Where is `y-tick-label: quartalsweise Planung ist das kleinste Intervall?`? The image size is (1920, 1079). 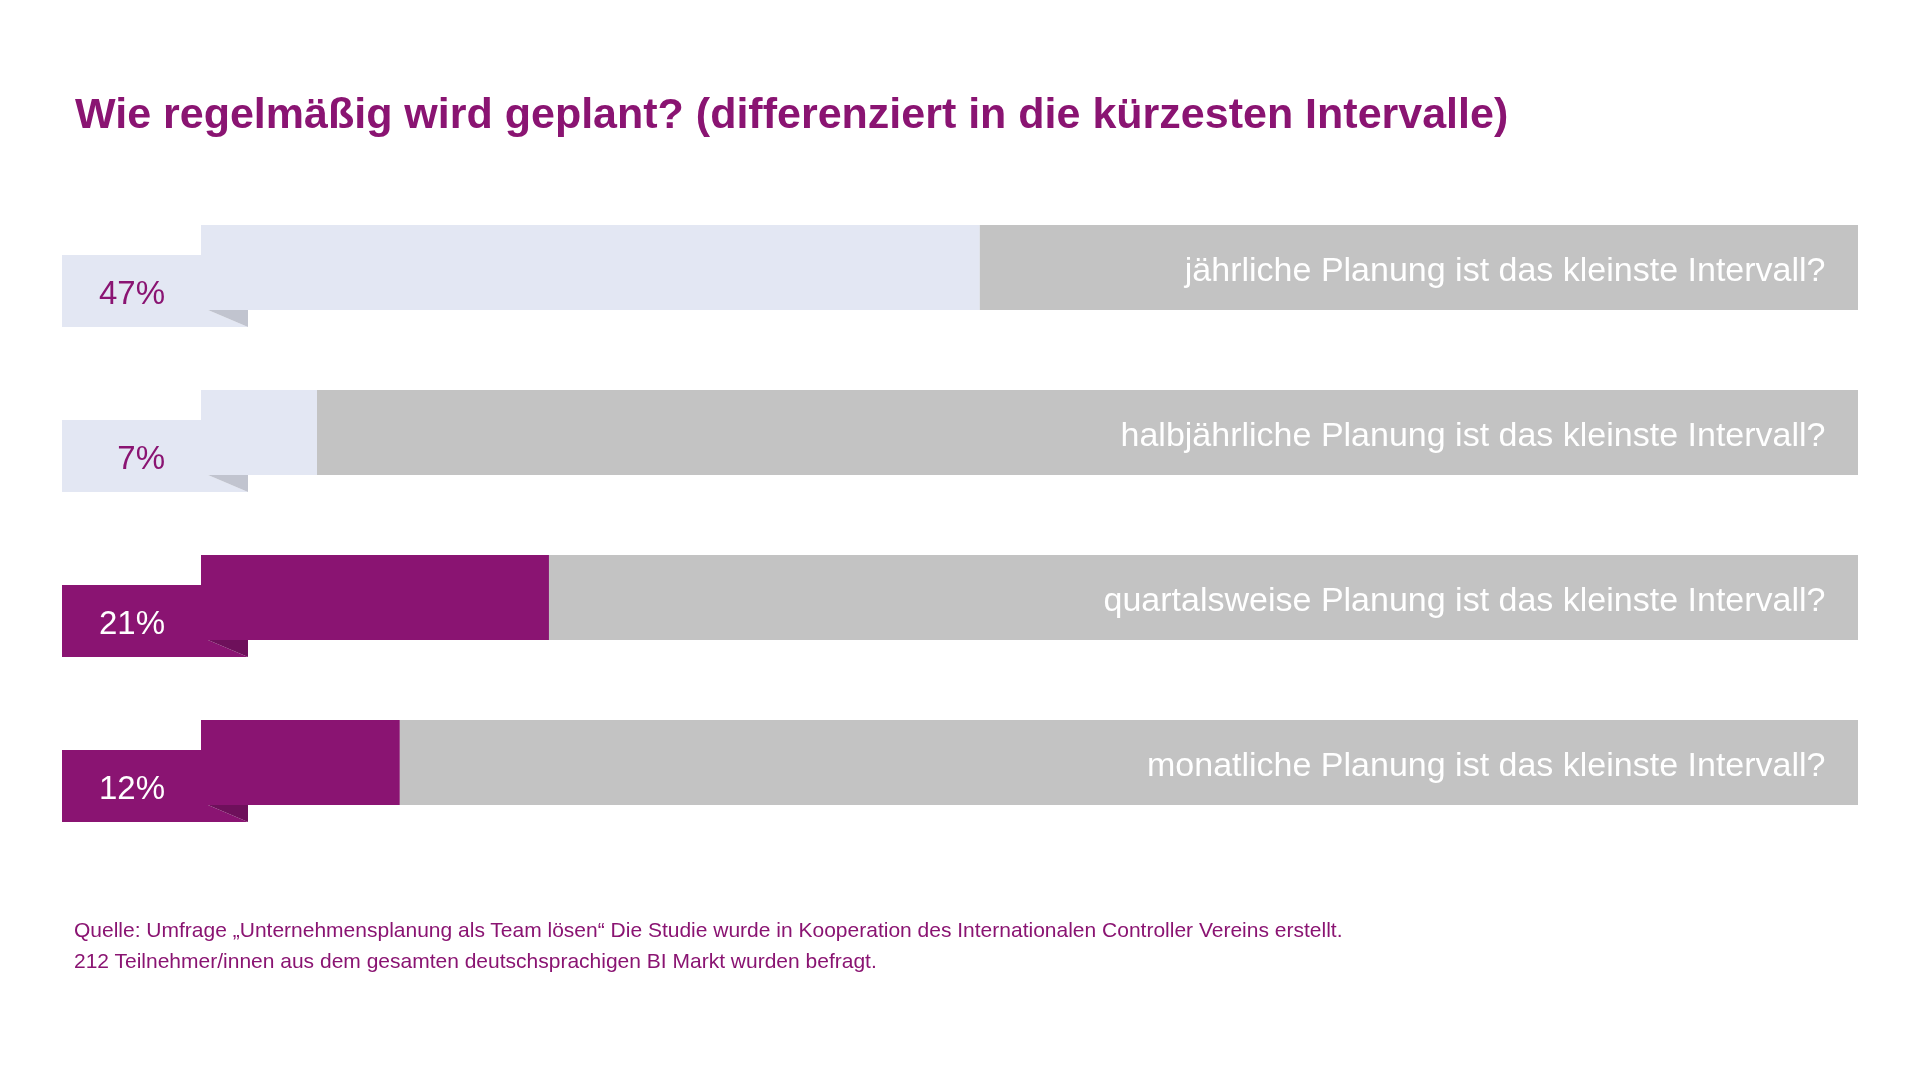 y-tick-label: quartalsweise Planung ist das kleinste Intervall? is located at coordinates (1464, 598).